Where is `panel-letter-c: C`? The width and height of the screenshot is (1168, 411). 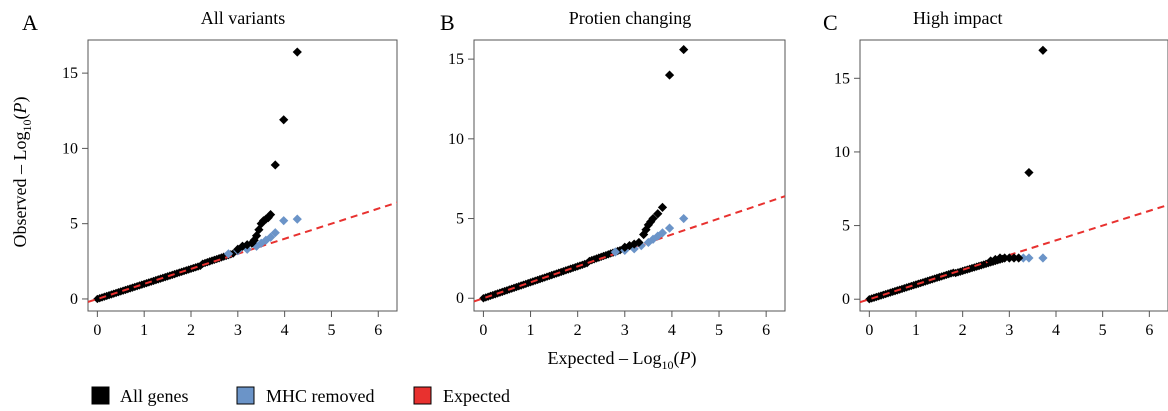 panel-letter-c: C is located at coordinates (830, 22).